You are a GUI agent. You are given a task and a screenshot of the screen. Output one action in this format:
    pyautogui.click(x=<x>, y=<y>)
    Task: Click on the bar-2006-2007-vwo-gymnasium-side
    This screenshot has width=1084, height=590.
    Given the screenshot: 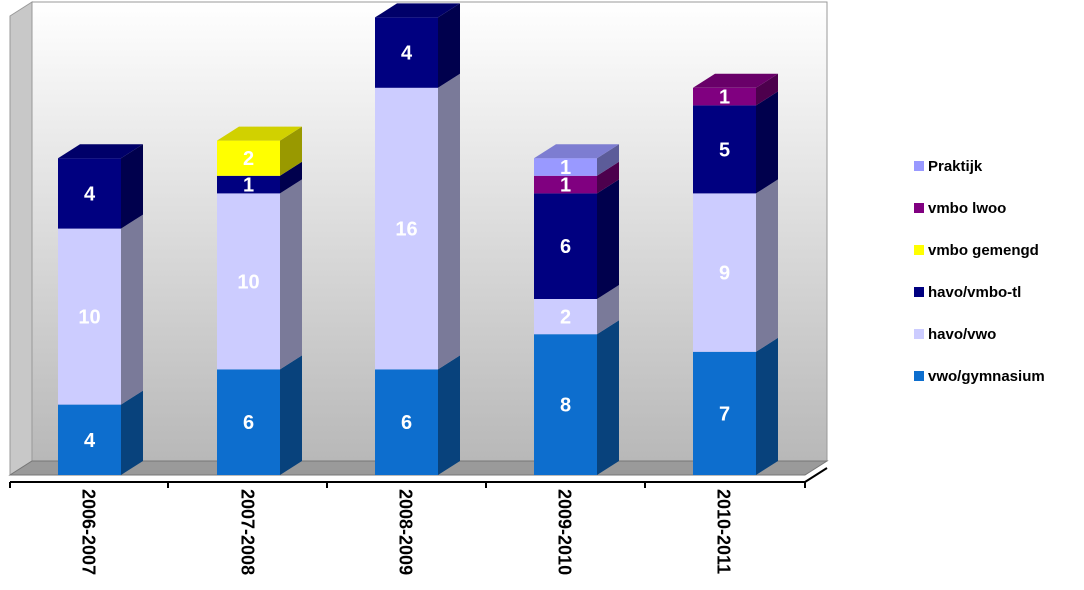 What is the action you would take?
    pyautogui.click(x=132, y=432)
    